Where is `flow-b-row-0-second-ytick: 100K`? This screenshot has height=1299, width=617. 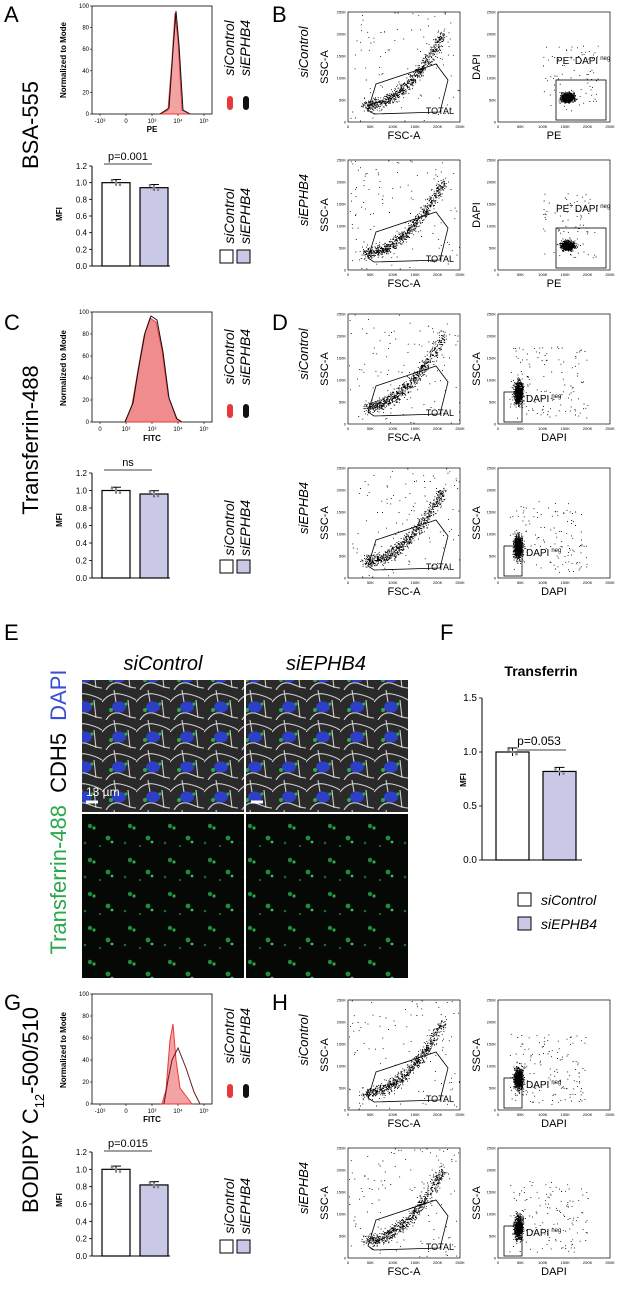
flow-b-row-0-second-ytick: 100K is located at coordinates (492, 78).